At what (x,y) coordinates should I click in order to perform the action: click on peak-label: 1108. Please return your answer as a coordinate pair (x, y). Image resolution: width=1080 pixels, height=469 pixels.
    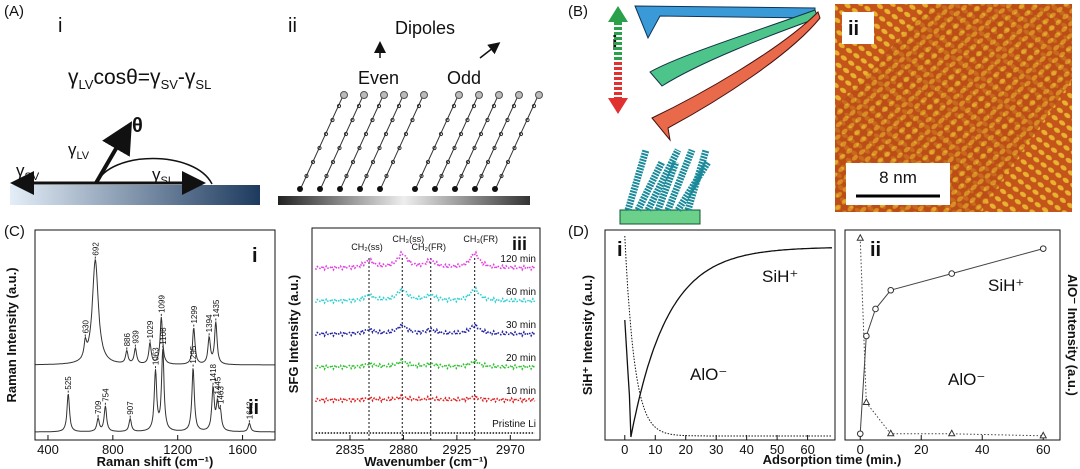
    Looking at the image, I should click on (163, 336).